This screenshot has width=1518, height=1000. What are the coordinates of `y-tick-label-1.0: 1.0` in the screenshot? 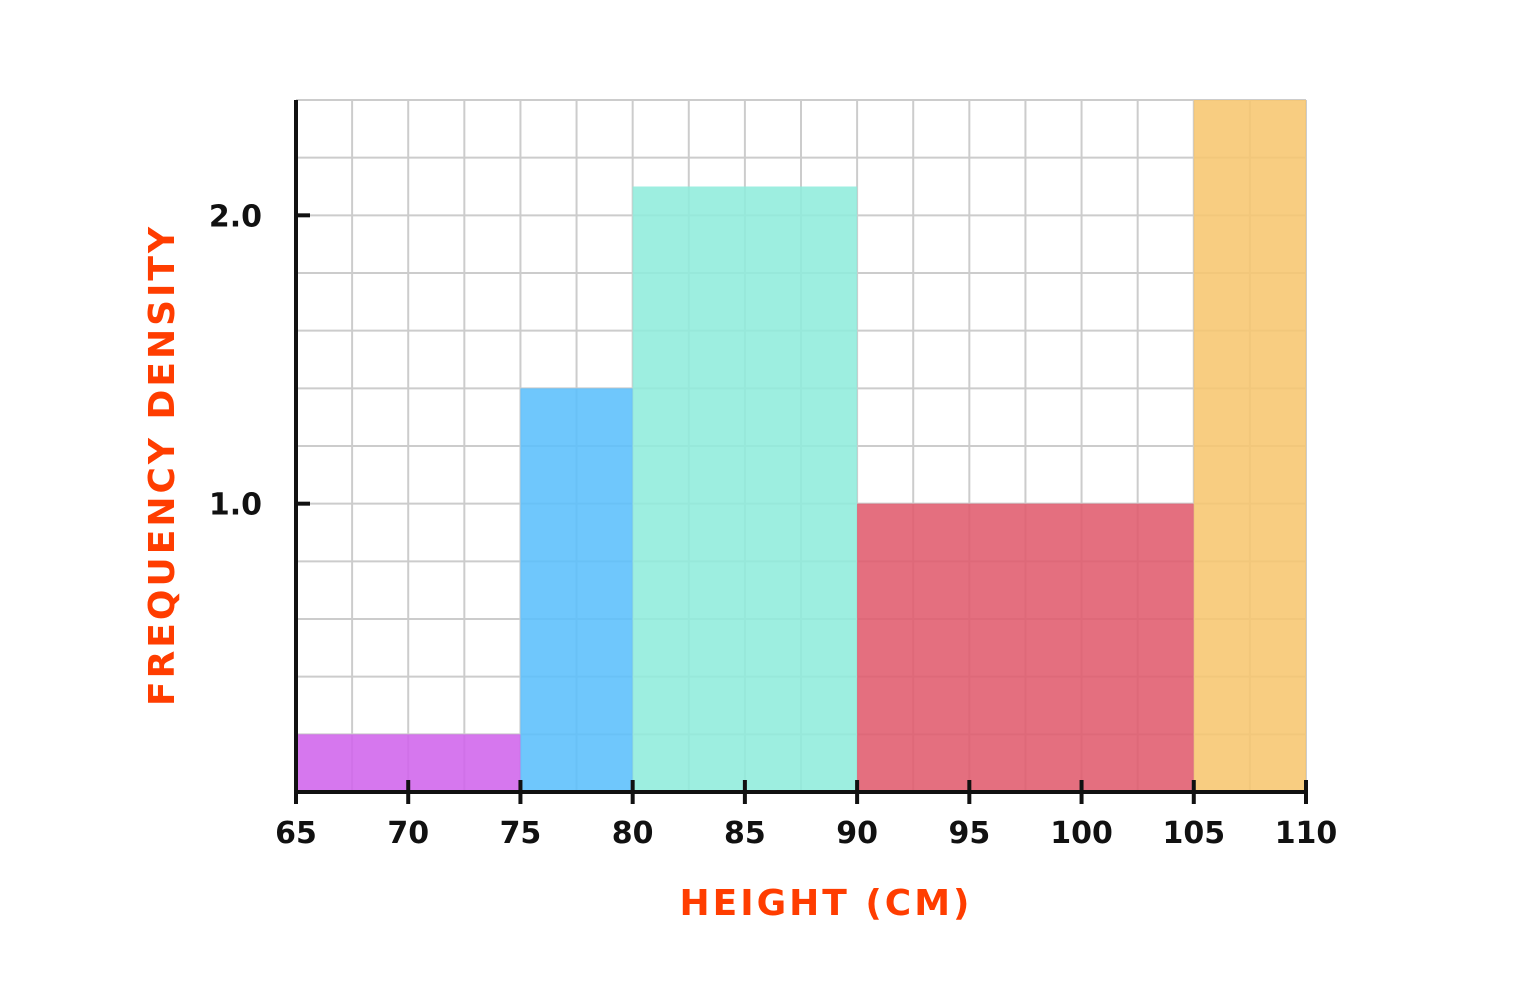 It's located at (235, 505).